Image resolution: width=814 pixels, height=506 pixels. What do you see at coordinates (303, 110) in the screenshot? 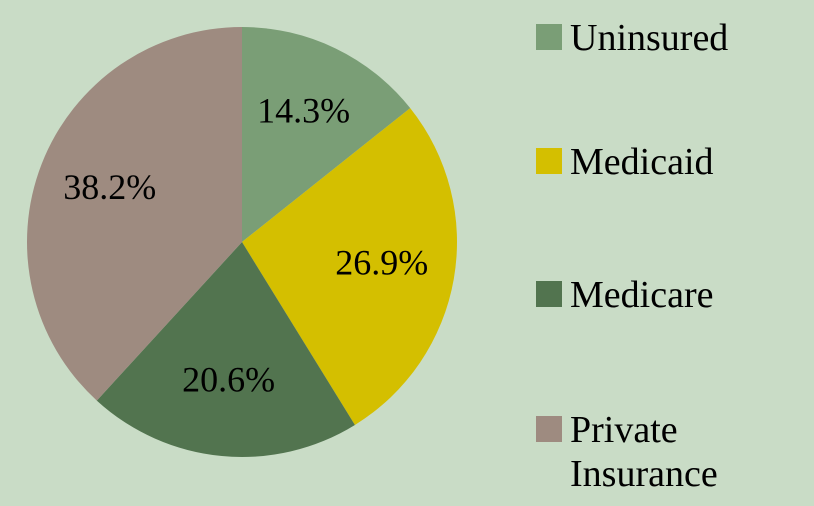
I see `data-label: 14.3%` at bounding box center [303, 110].